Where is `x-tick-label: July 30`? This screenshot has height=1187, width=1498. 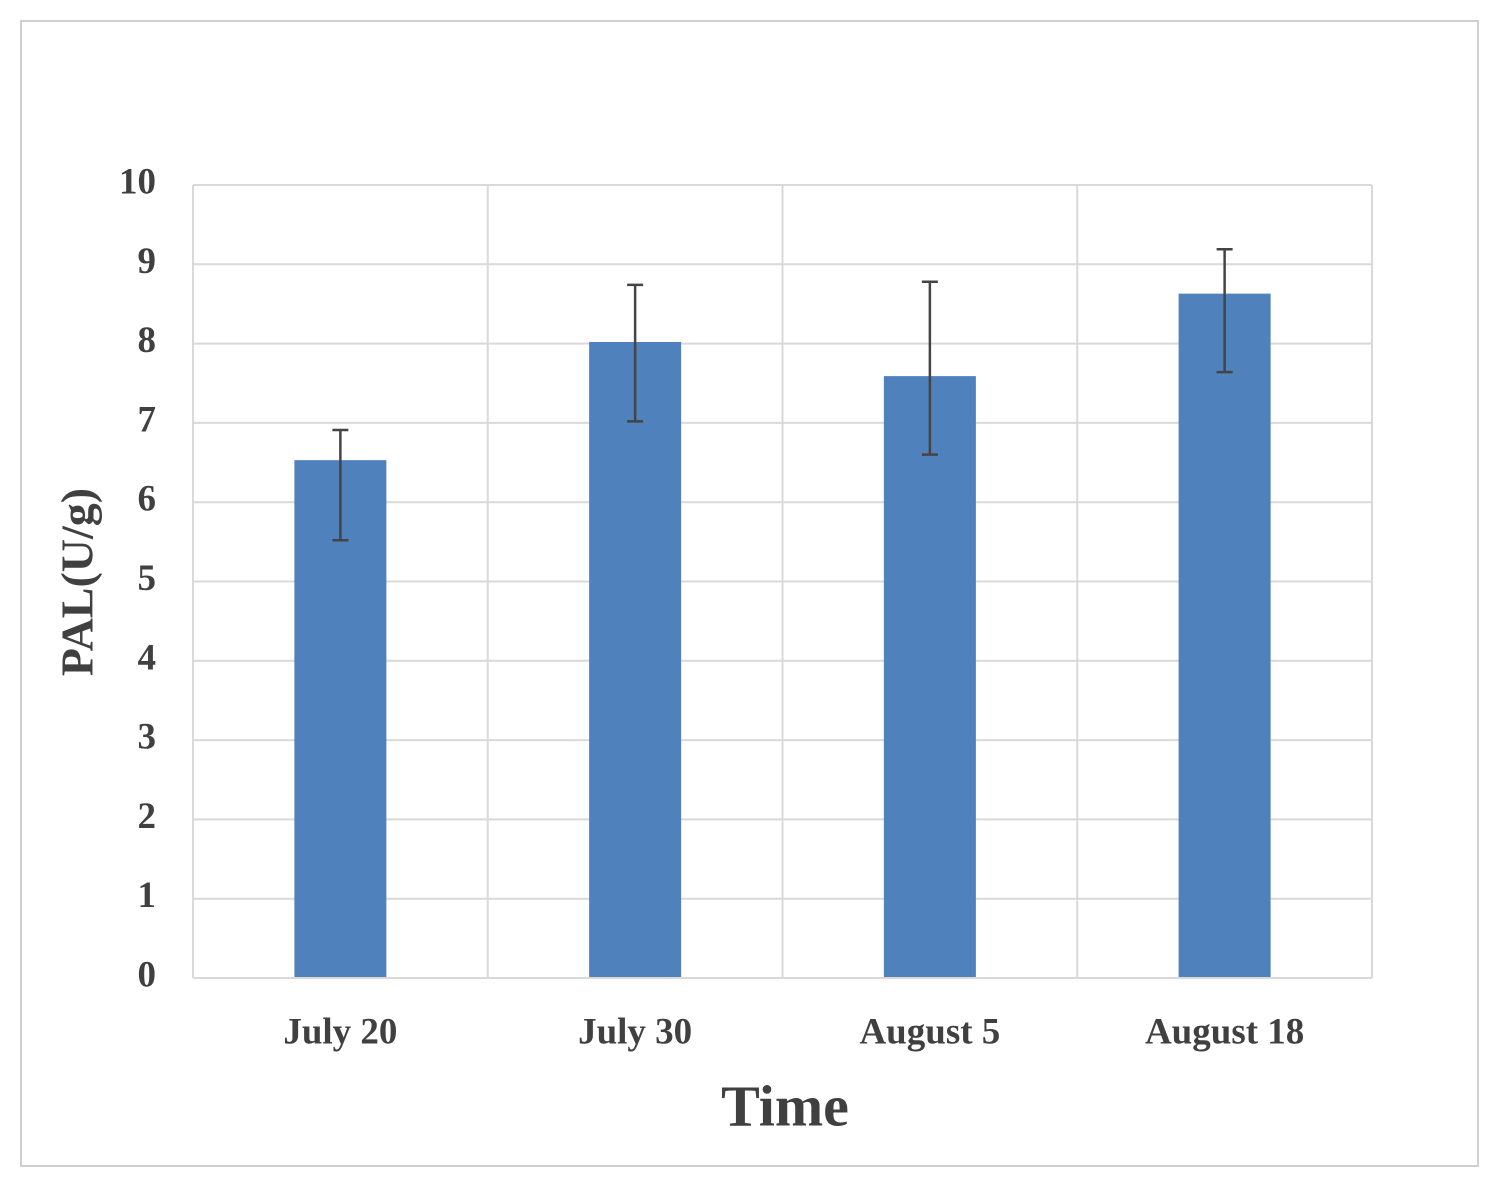 x-tick-label: July 30 is located at coordinates (635, 1031).